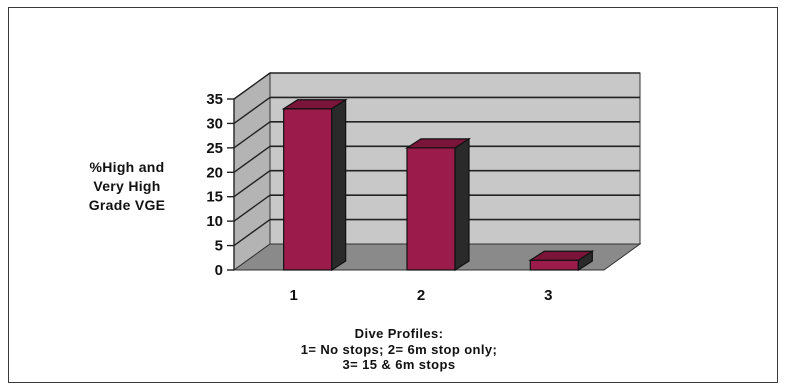  Describe the element at coordinates (214, 197) in the screenshot. I see `y-tick-label: 15` at that location.